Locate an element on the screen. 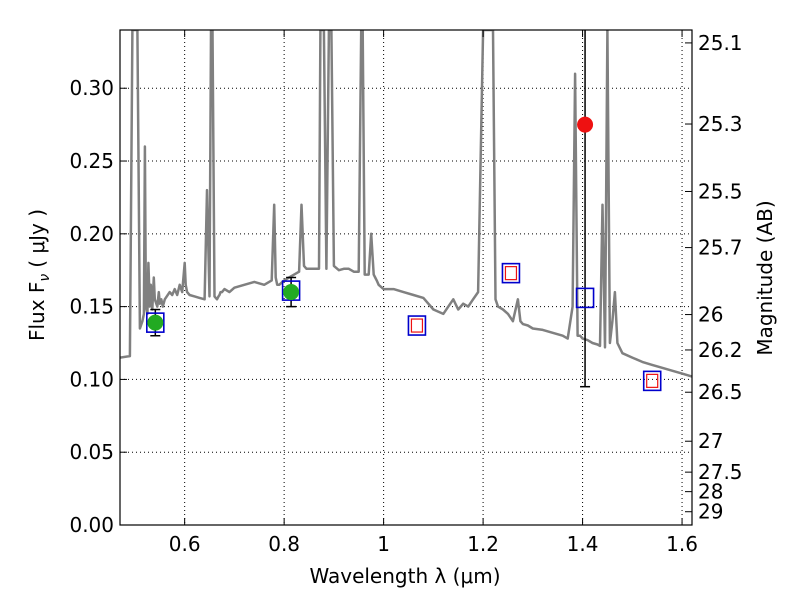 Image resolution: width=800 pixels, height=600 pixels. y-axis-title: Flux Fν ( μJy ) is located at coordinates (39, 275).